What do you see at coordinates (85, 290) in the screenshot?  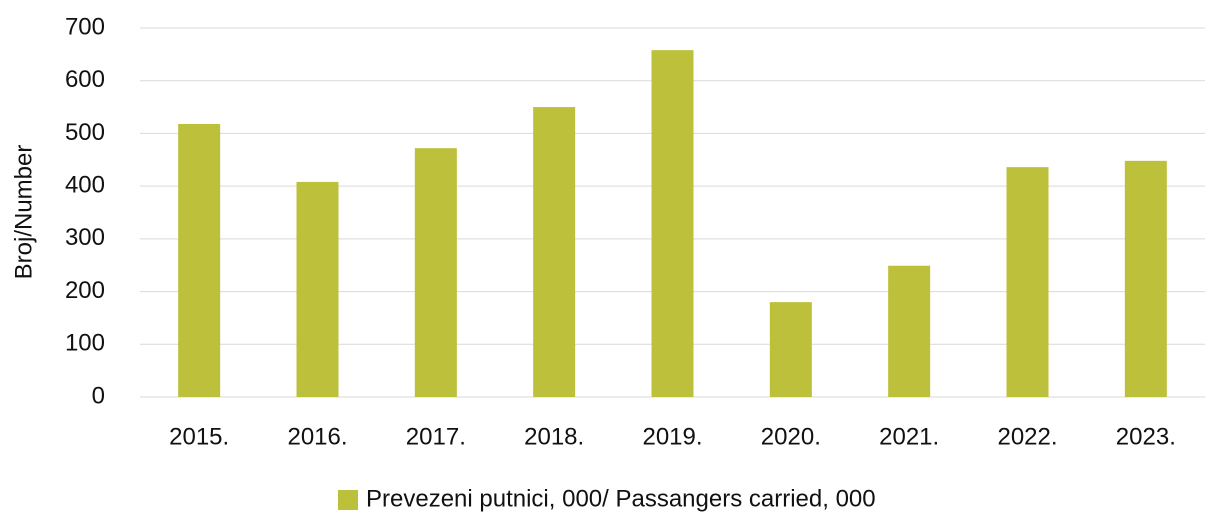 I see `y-tick-label: 200` at bounding box center [85, 290].